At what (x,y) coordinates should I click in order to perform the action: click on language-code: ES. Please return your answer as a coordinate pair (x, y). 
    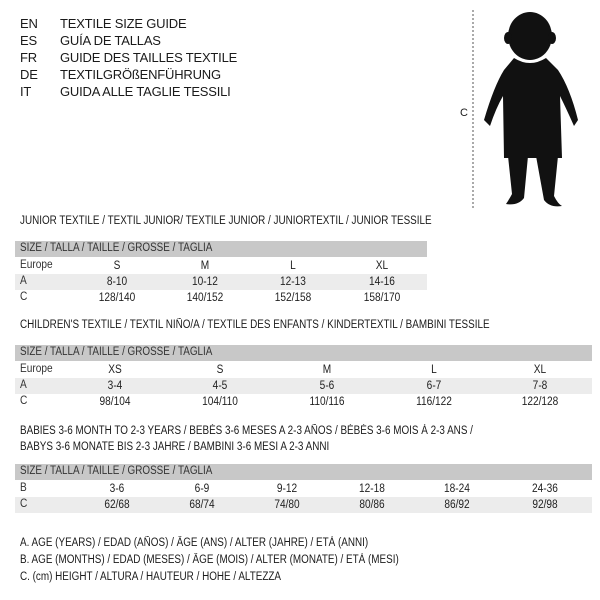
    Looking at the image, I should click on (28, 40).